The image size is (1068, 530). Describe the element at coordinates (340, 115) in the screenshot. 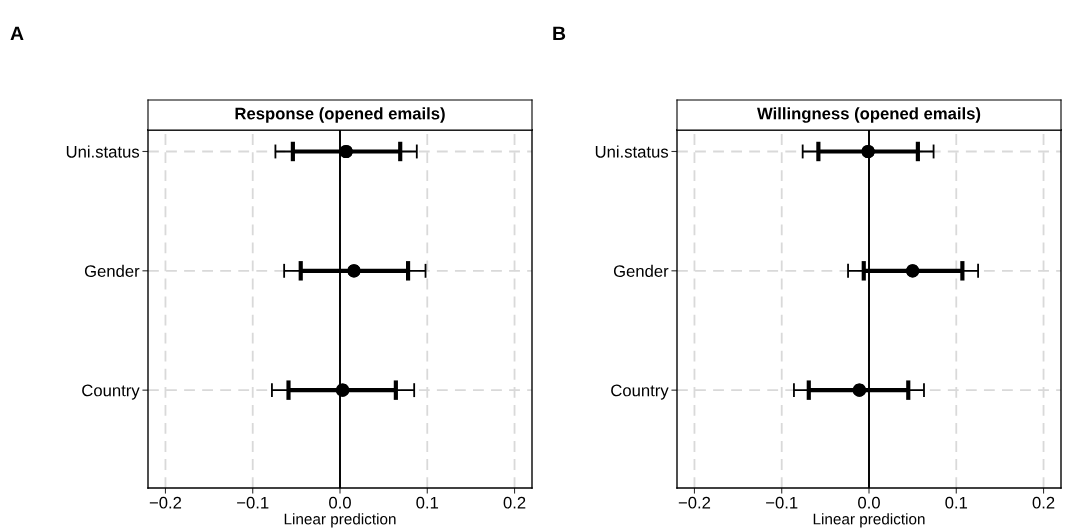

I see `chart-title: Response (opened emails)` at that location.